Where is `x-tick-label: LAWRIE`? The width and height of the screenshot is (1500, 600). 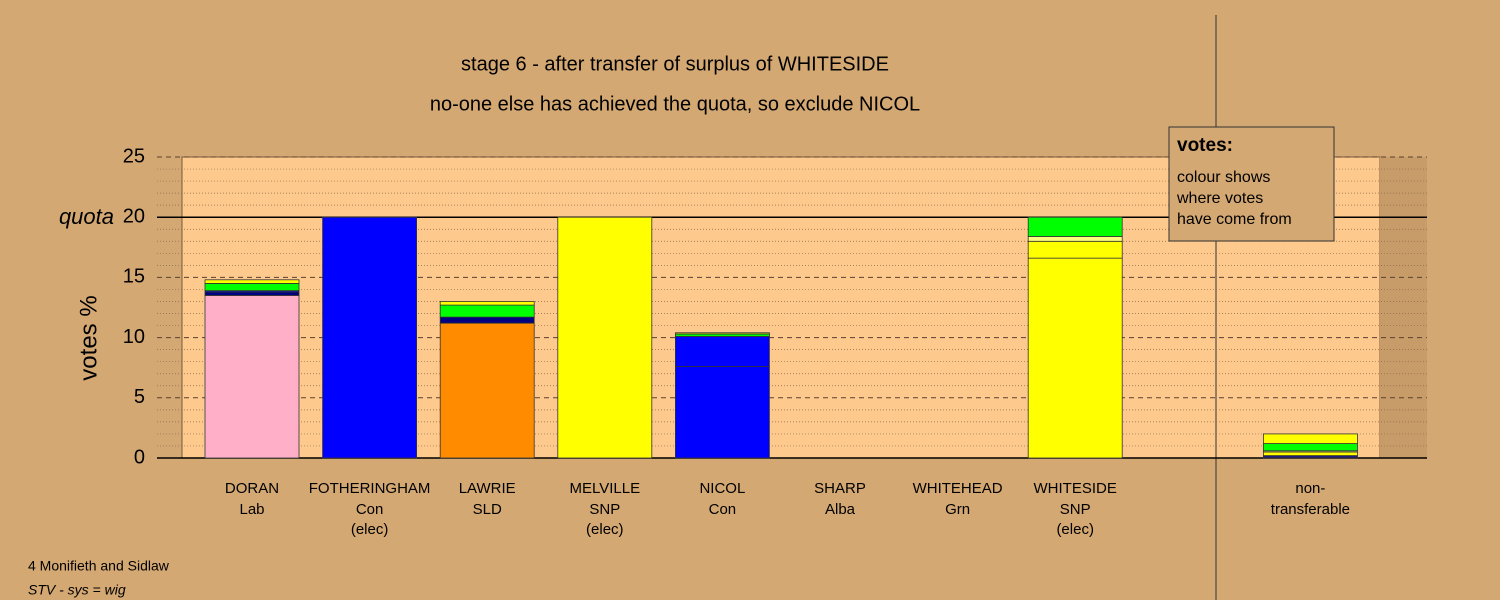
x-tick-label: LAWRIE is located at coordinates (487, 488).